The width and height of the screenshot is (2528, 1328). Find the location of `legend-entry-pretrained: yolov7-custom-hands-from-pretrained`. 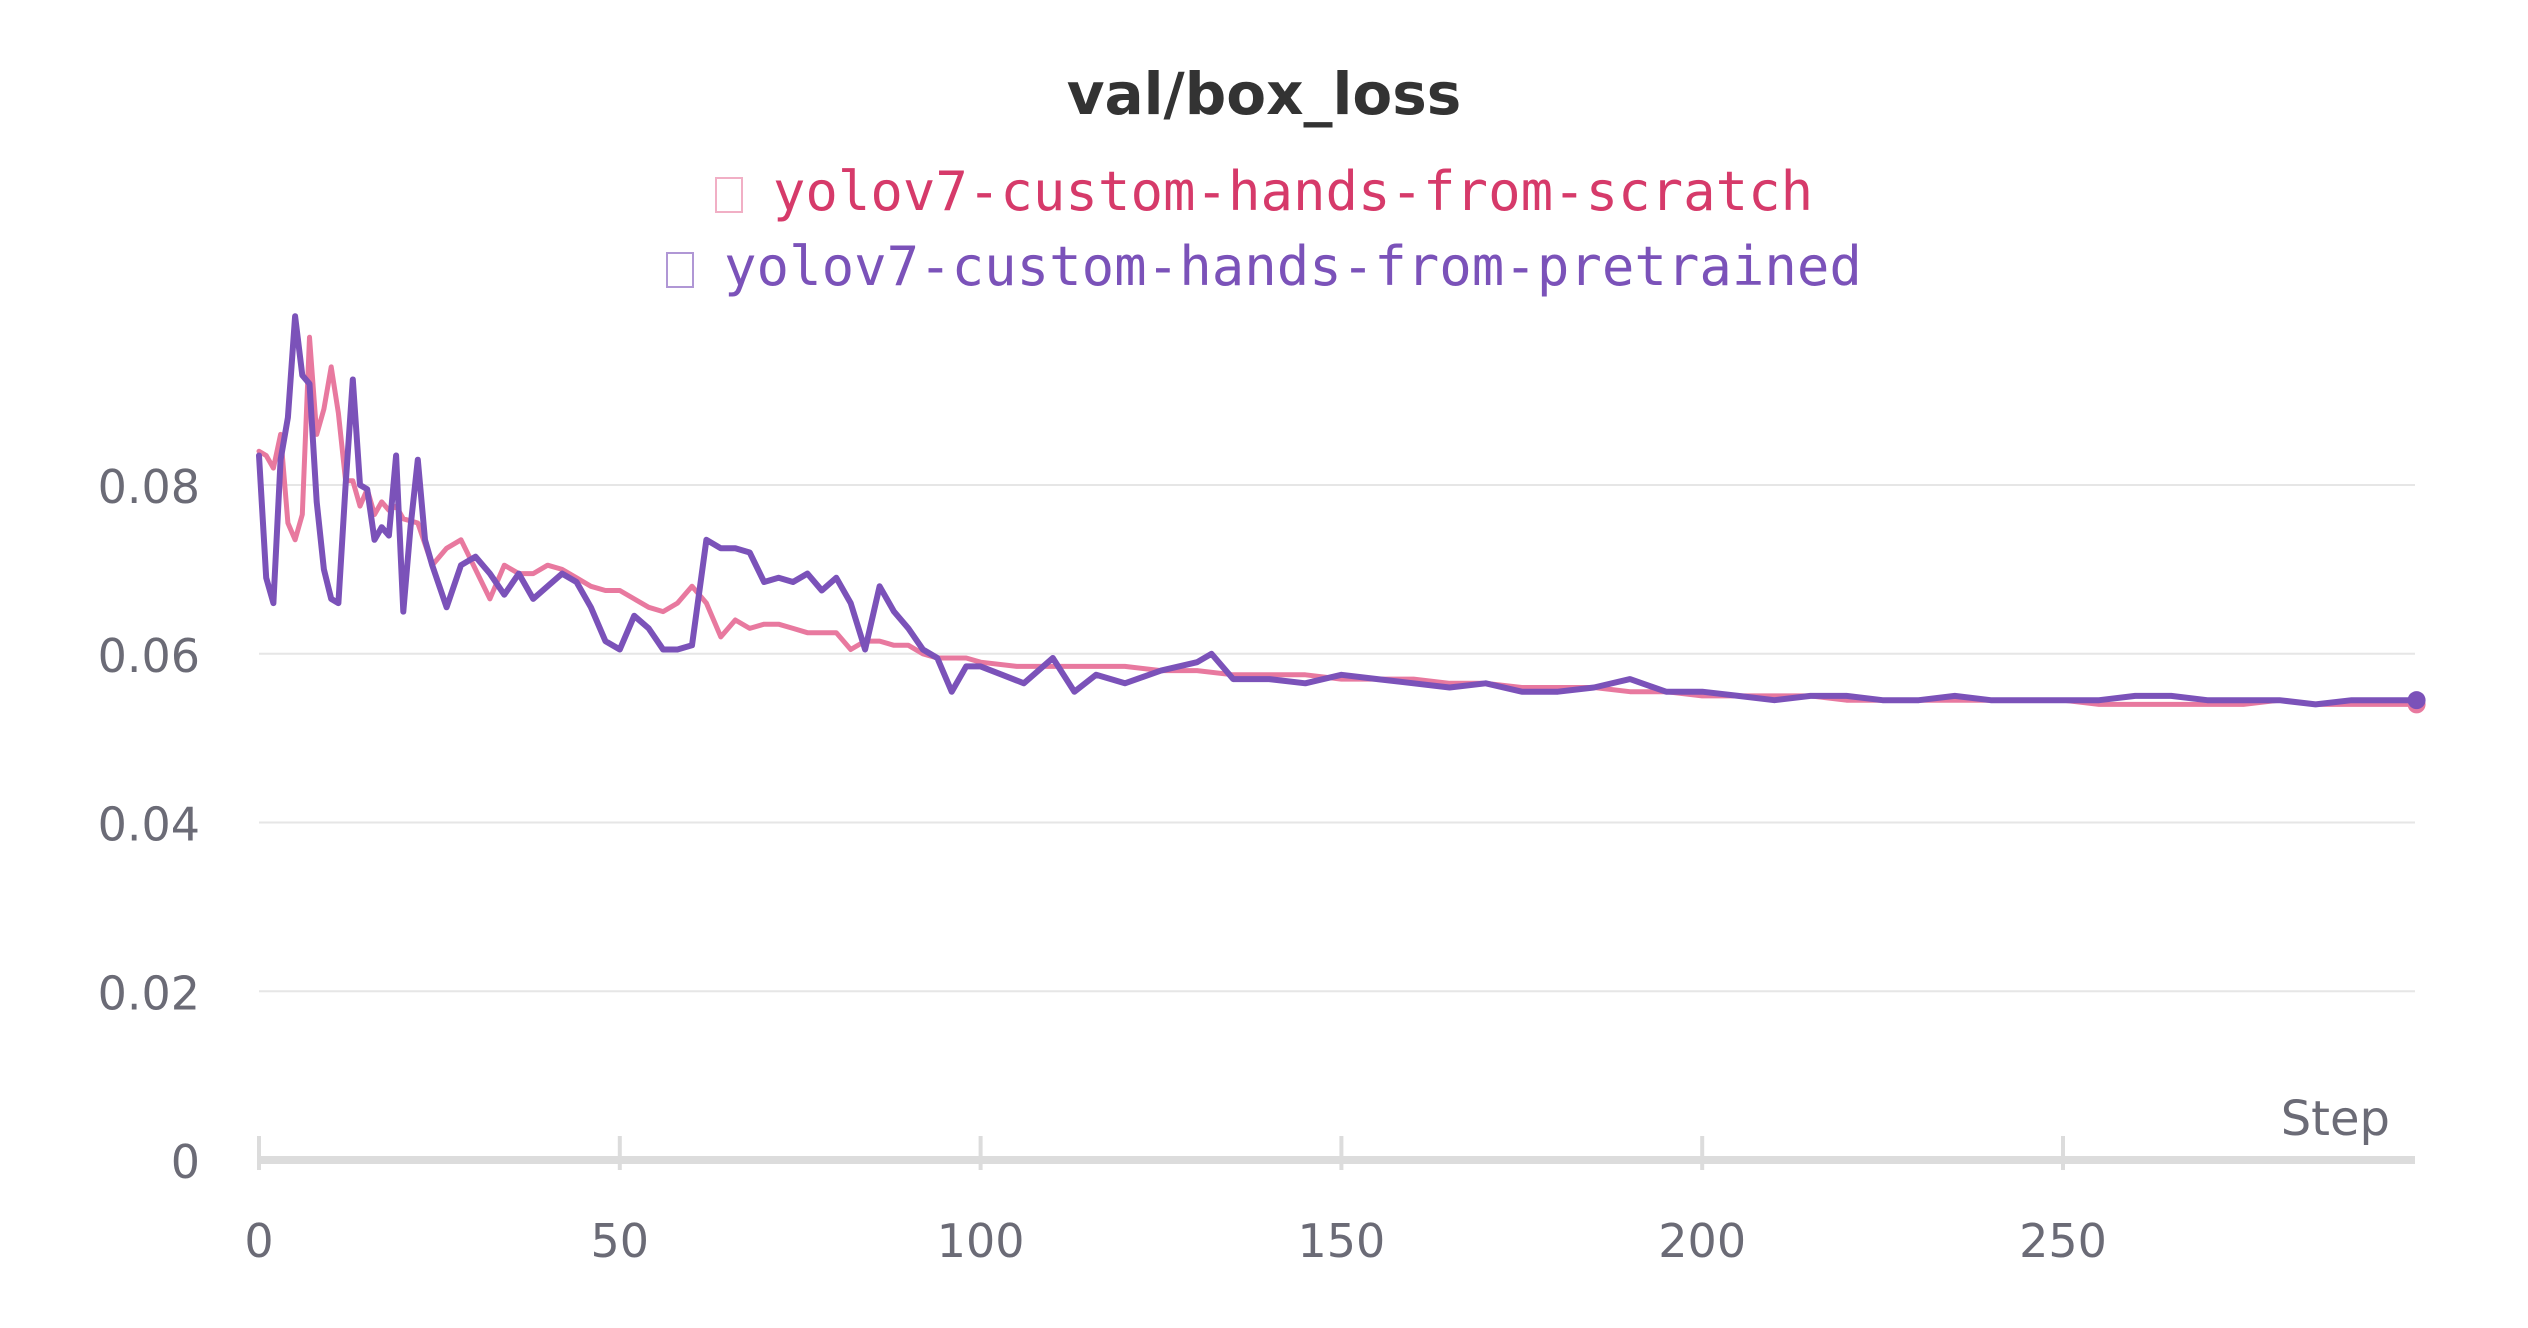

legend-entry-pretrained: yolov7-custom-hands-from-pretrained is located at coordinates (1264, 266).